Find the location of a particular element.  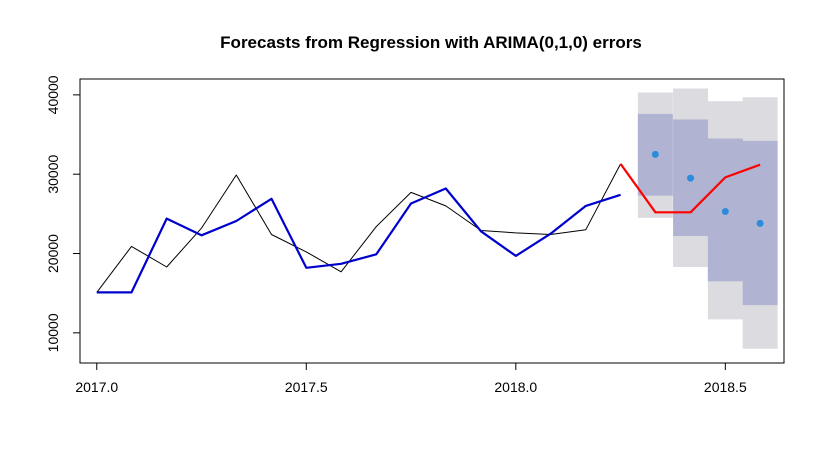

fitted-series-line is located at coordinates (358, 240).